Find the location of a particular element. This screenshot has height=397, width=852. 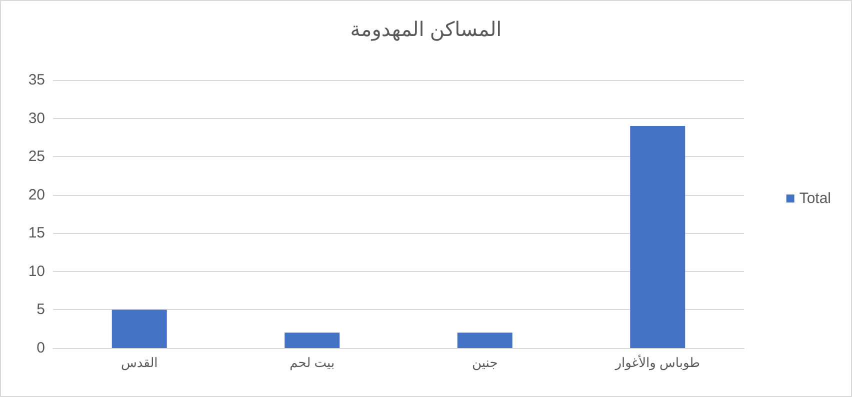

y-tick-label: 15 is located at coordinates (36, 233).